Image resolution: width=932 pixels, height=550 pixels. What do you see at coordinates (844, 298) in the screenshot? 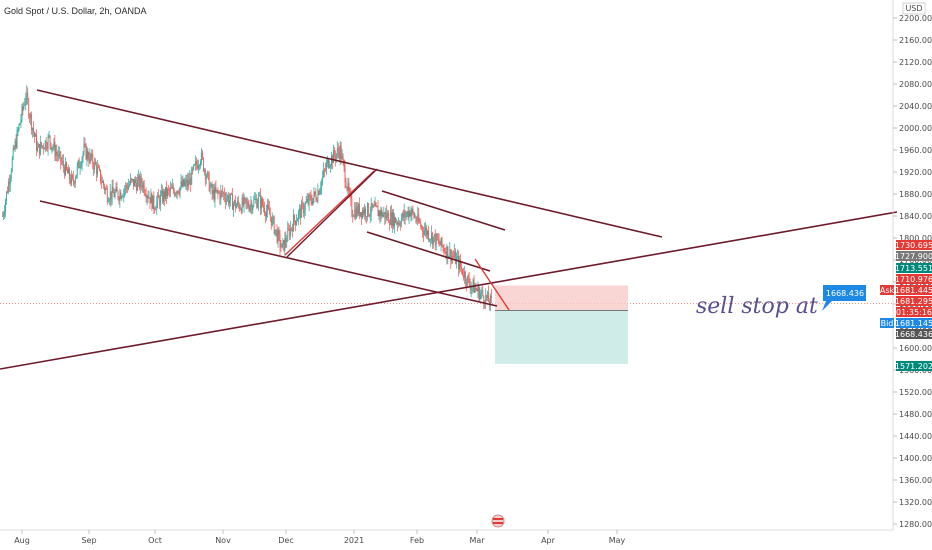
I see `price-callout: 1668.436` at bounding box center [844, 298].